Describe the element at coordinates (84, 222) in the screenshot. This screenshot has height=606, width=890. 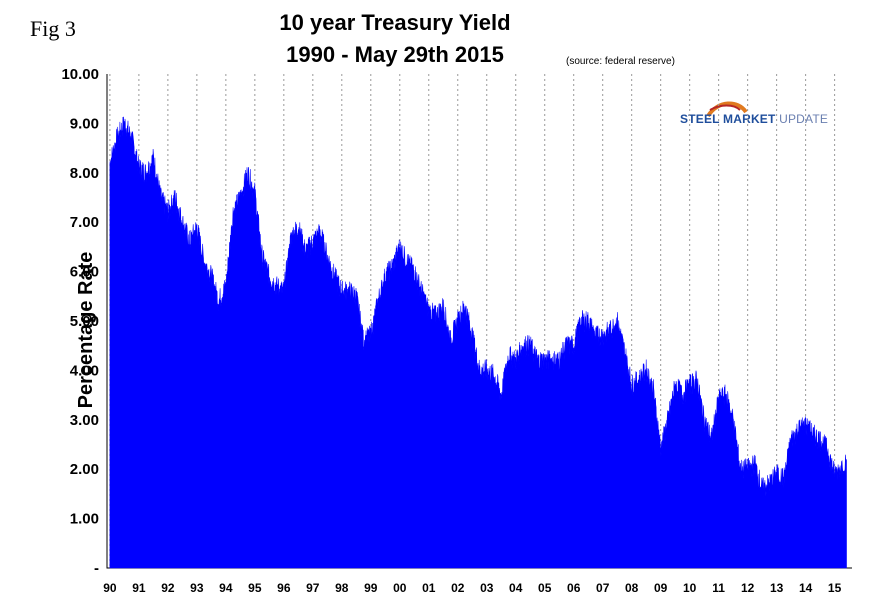
I see `y-tick-label: 7.00` at that location.